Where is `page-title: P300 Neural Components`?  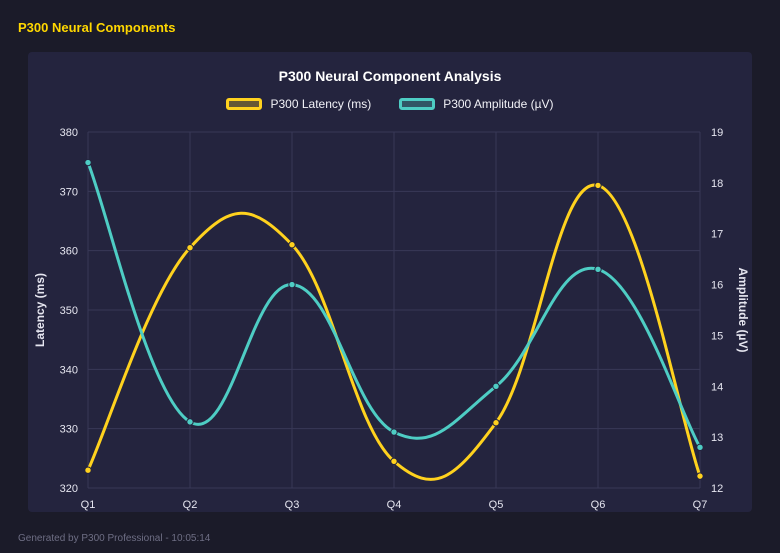
page-title: P300 Neural Components is located at coordinates (97, 27).